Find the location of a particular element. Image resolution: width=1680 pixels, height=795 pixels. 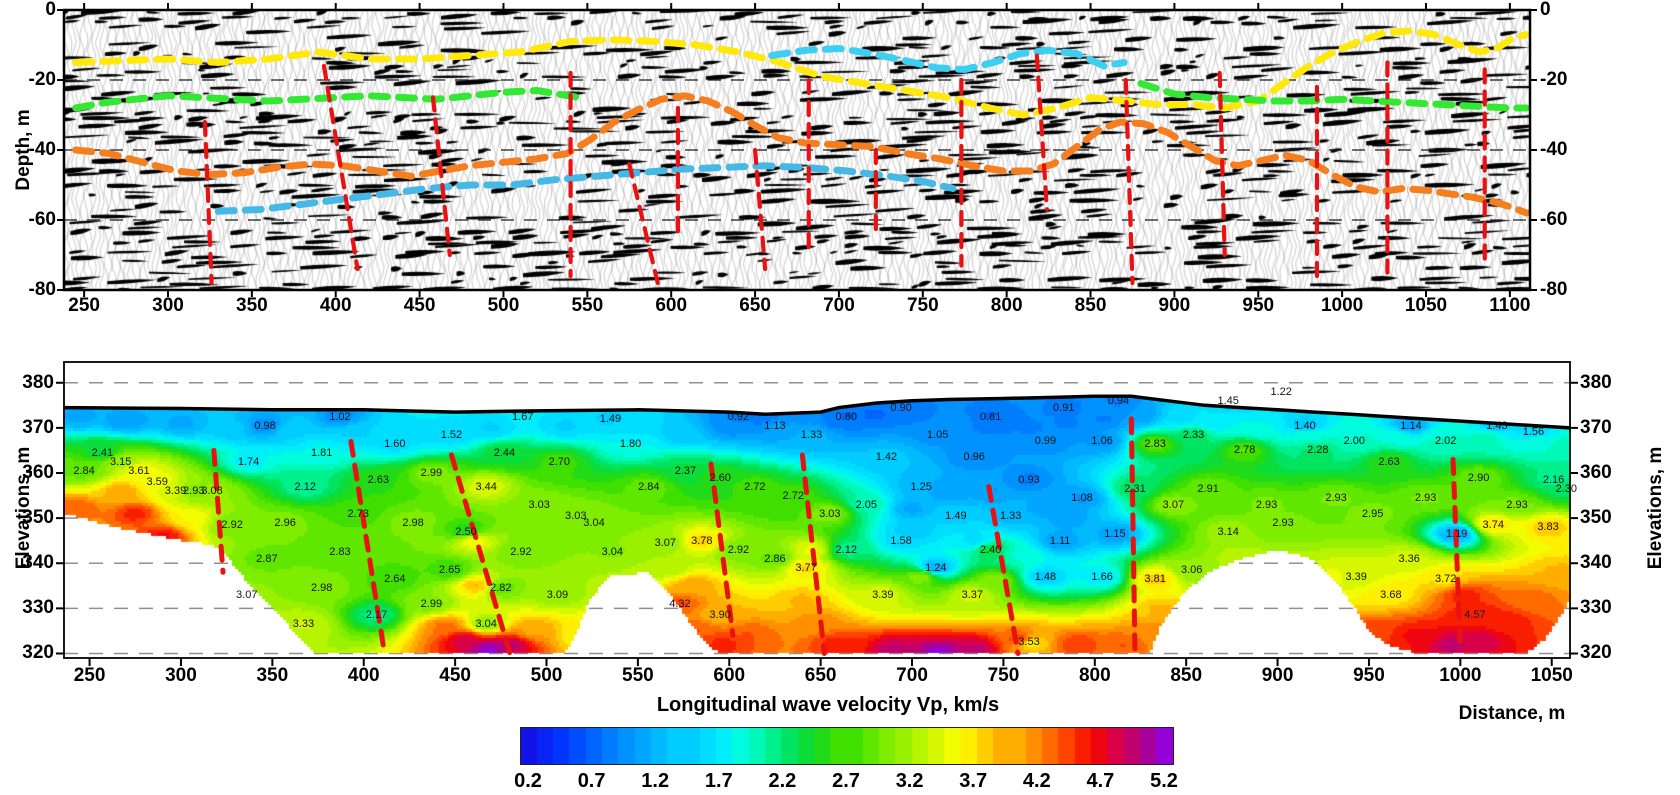

green-horizon-left is located at coordinates (327, 99).